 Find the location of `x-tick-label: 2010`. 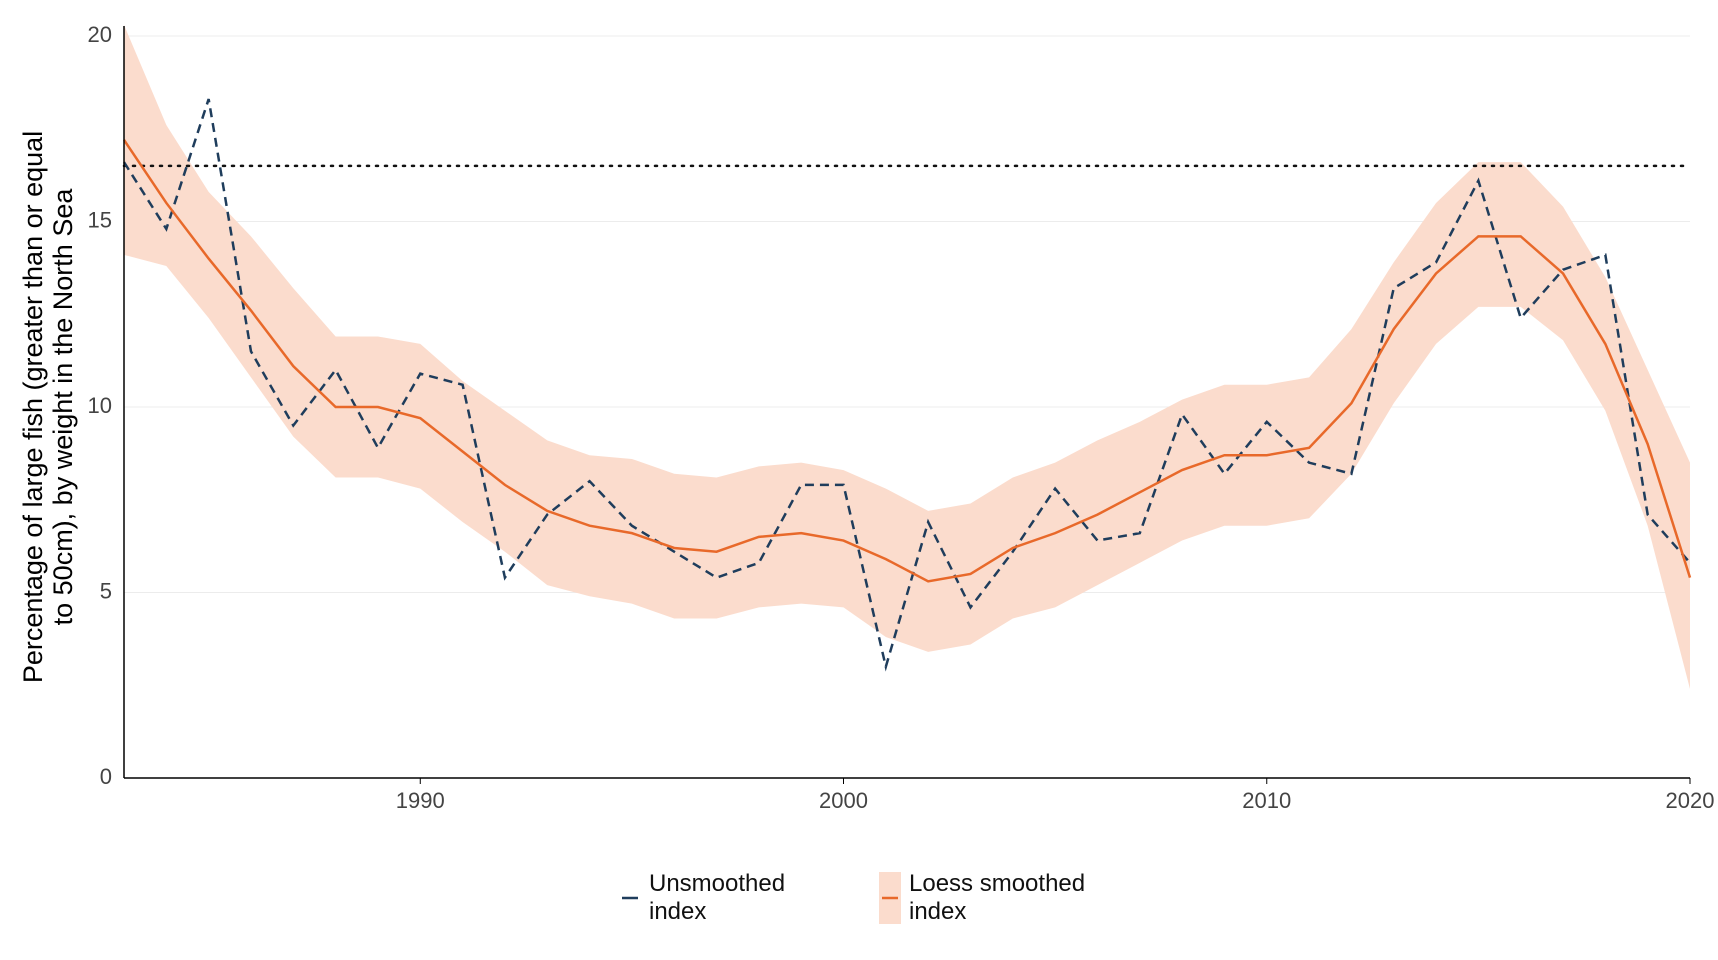

x-tick-label: 2010 is located at coordinates (1266, 800).